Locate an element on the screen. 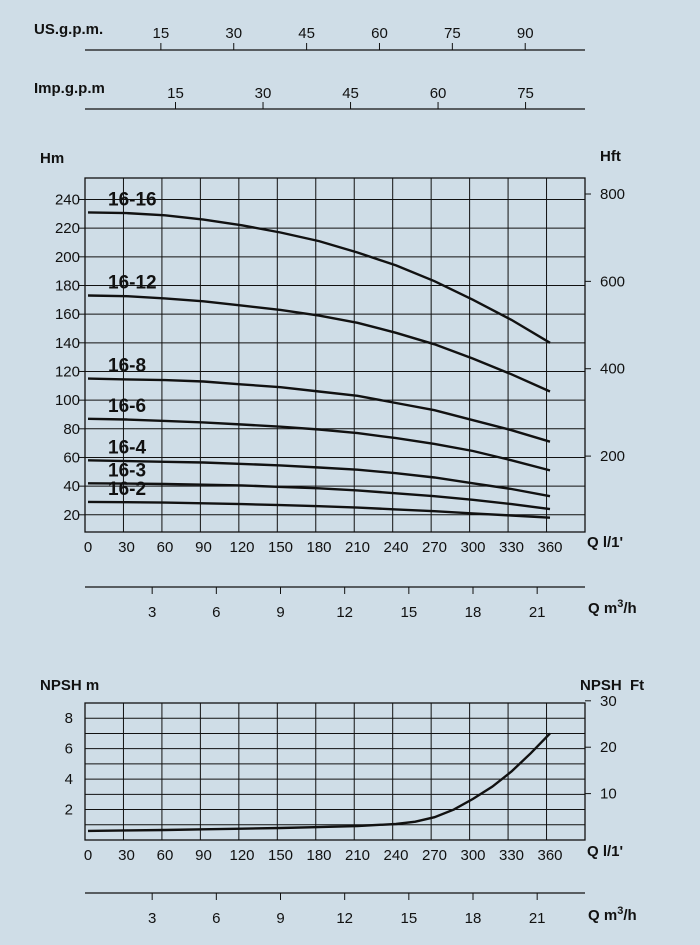 The image size is (700, 945). curve-label-16-12: 16-12 is located at coordinates (132, 283).